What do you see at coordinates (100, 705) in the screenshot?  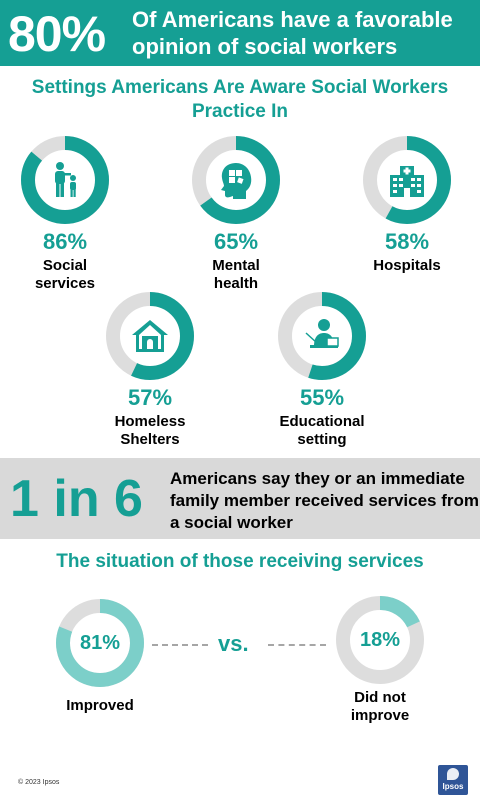 I see `situation-improved-label-line: Improved` at bounding box center [100, 705].